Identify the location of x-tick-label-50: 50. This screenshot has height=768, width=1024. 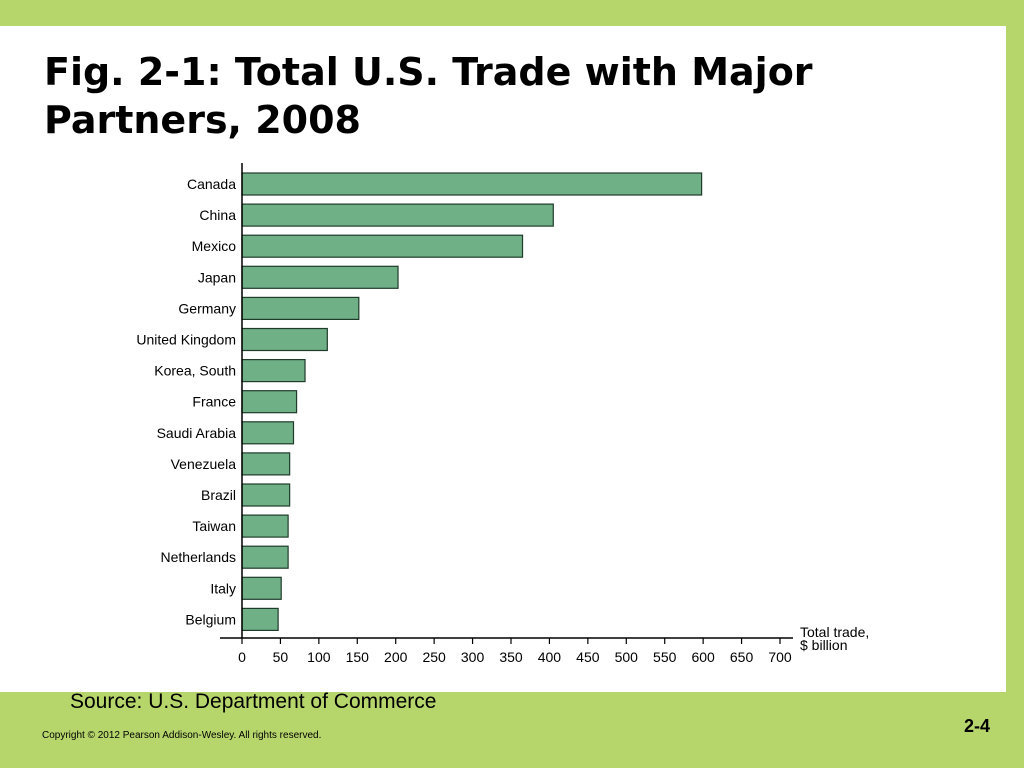
(281, 657).